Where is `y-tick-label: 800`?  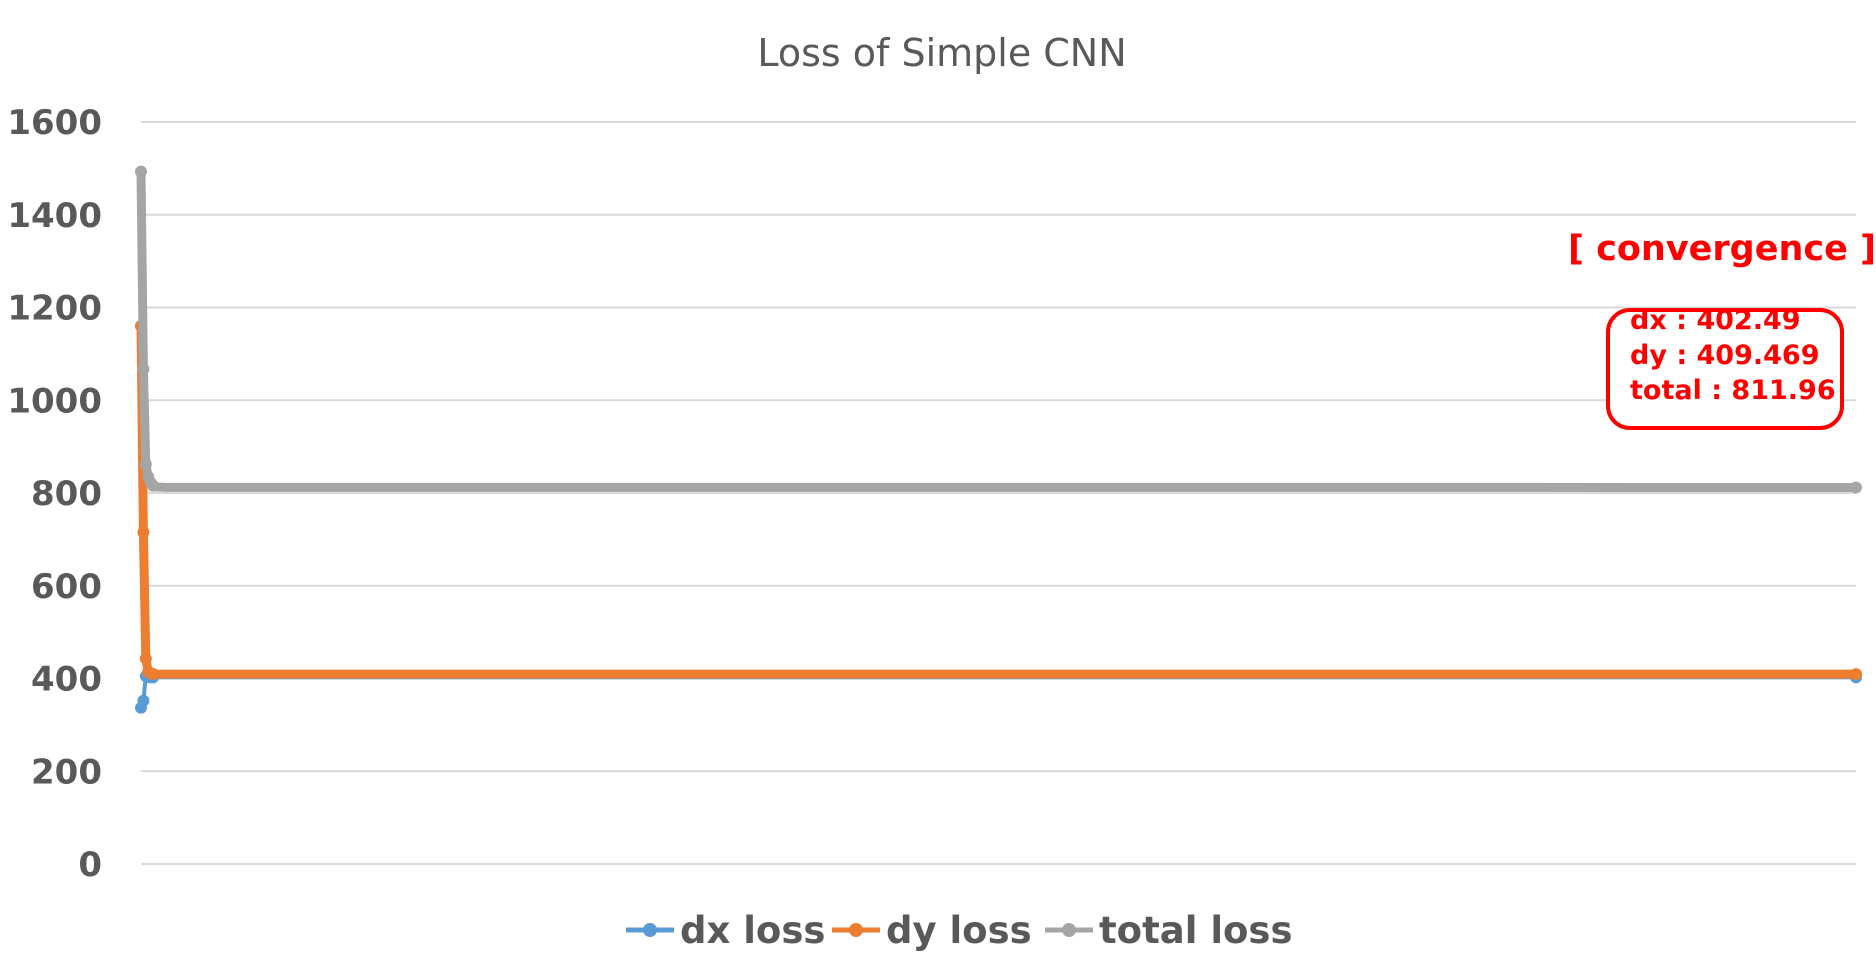 y-tick-label: 800 is located at coordinates (66, 494).